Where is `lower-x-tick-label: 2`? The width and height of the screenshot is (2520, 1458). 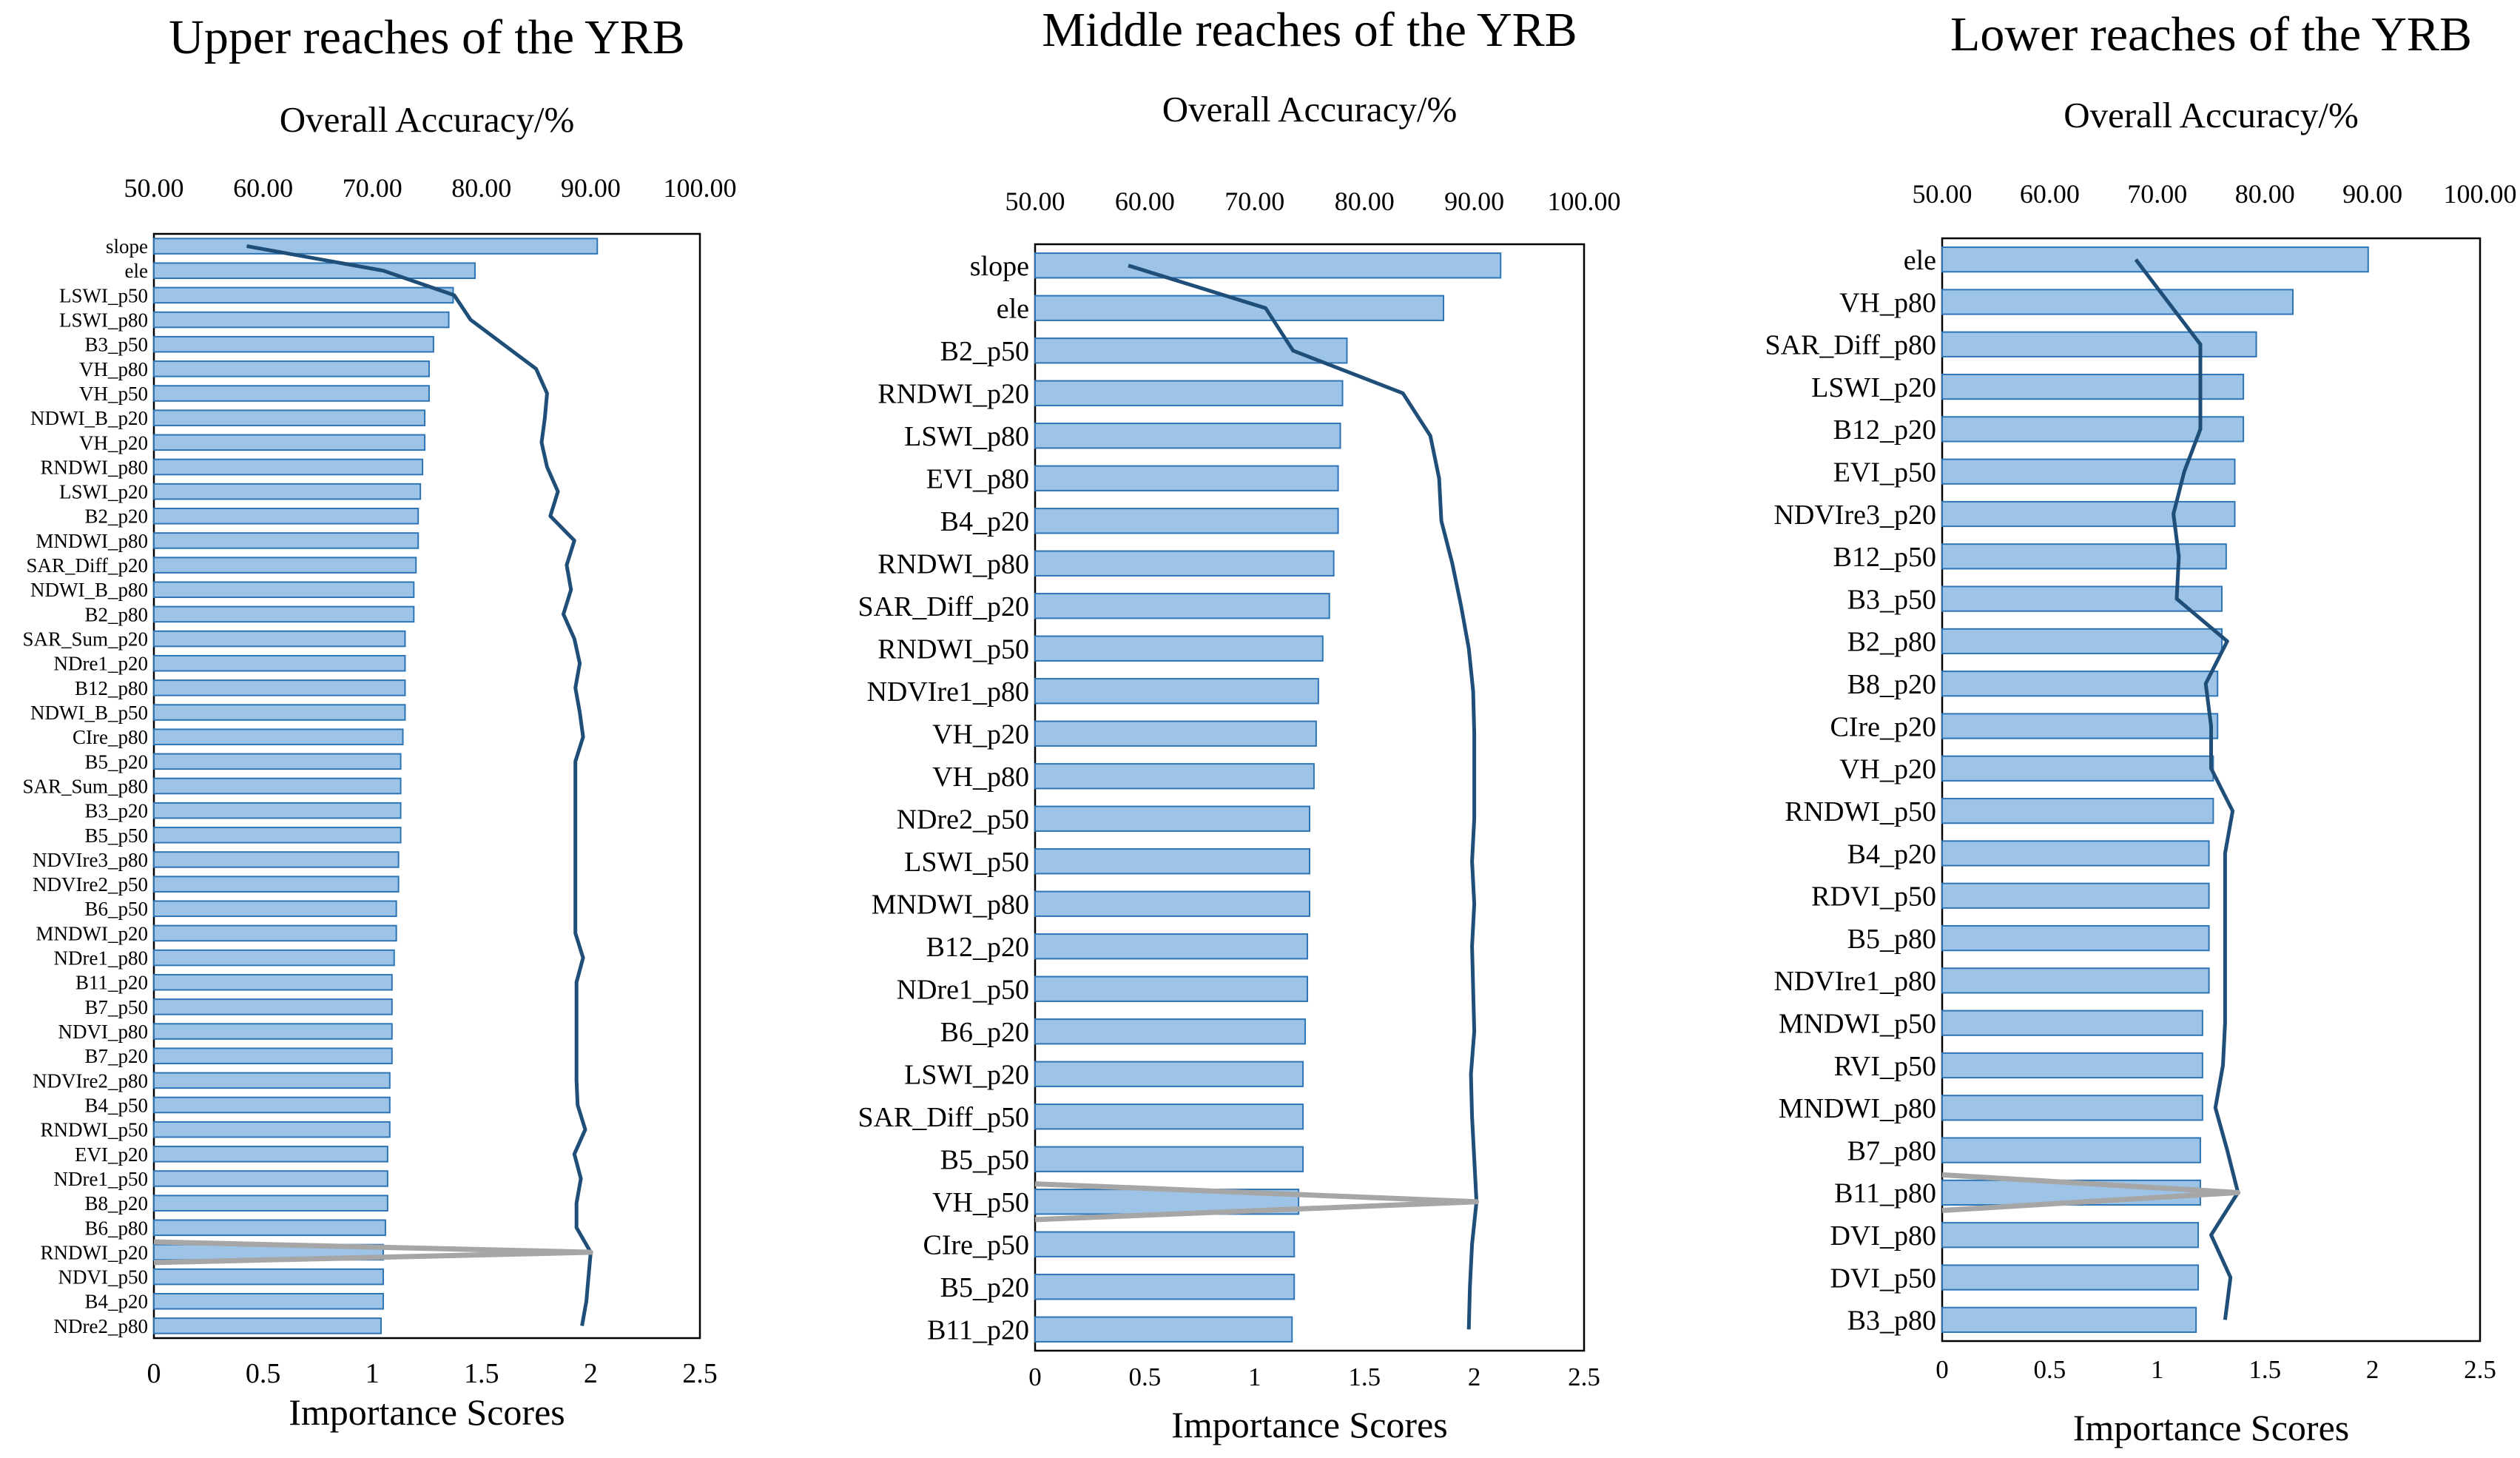 lower-x-tick-label: 2 is located at coordinates (2372, 1370).